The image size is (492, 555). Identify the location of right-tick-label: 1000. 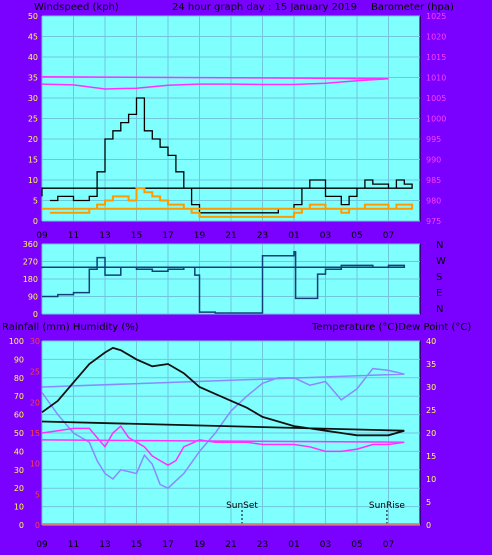
(436, 119).